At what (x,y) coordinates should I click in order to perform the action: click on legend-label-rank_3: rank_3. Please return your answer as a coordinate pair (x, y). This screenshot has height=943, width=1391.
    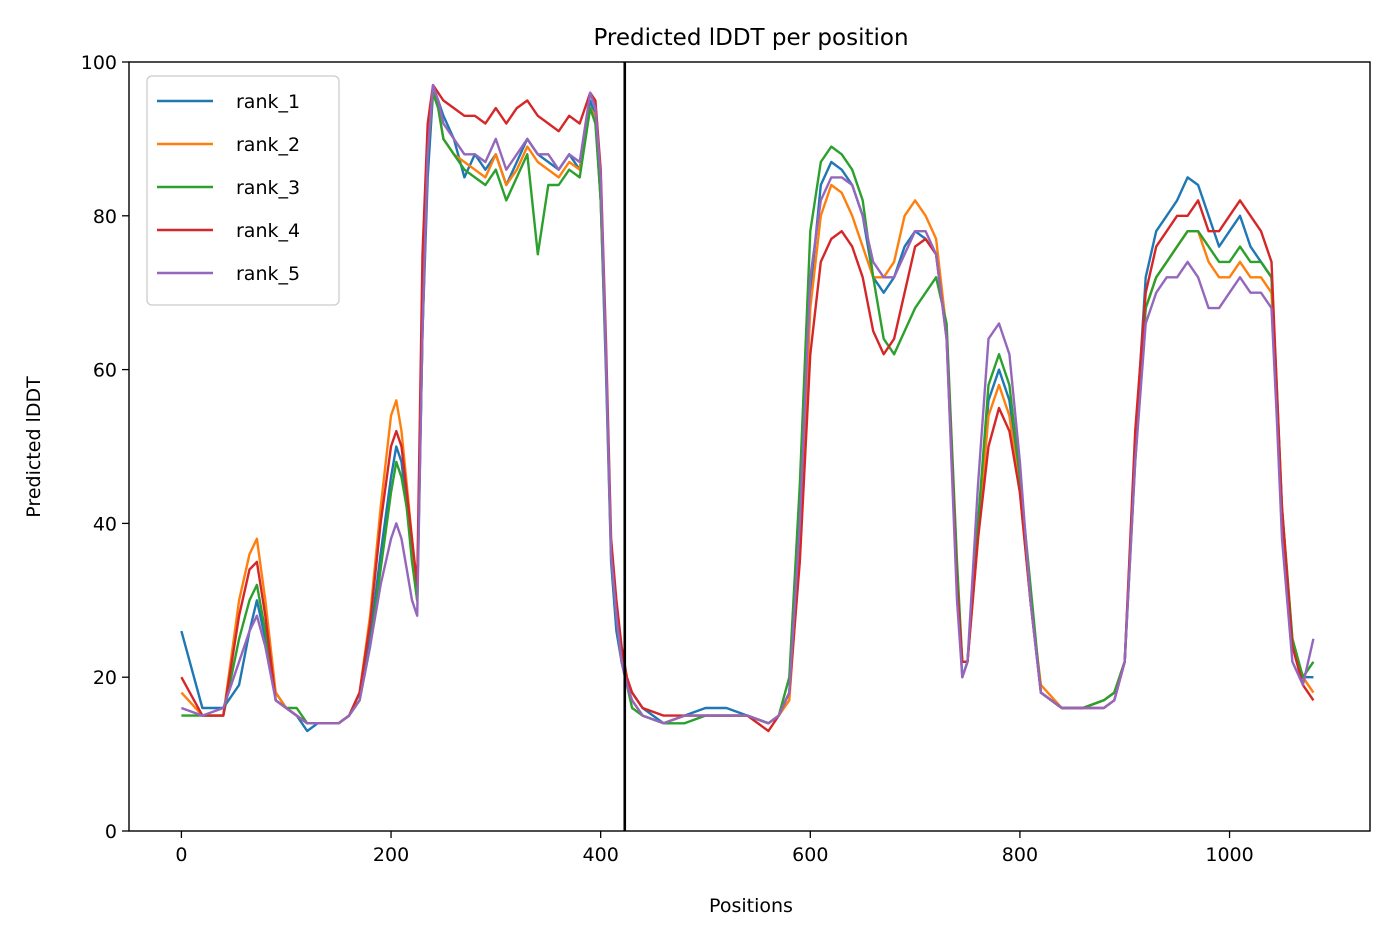
    Looking at the image, I should click on (268, 188).